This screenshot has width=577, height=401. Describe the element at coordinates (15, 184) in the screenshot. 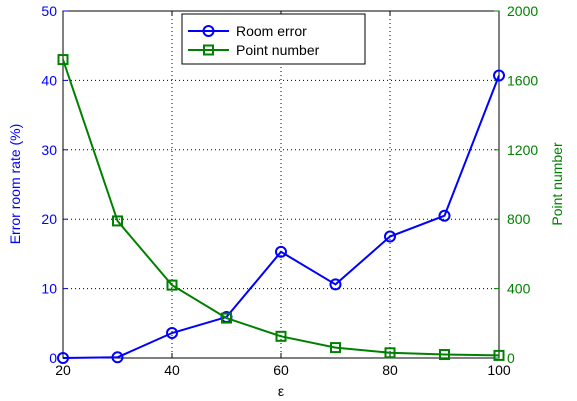

I see `left-axis-label: Error room rate (%)` at that location.